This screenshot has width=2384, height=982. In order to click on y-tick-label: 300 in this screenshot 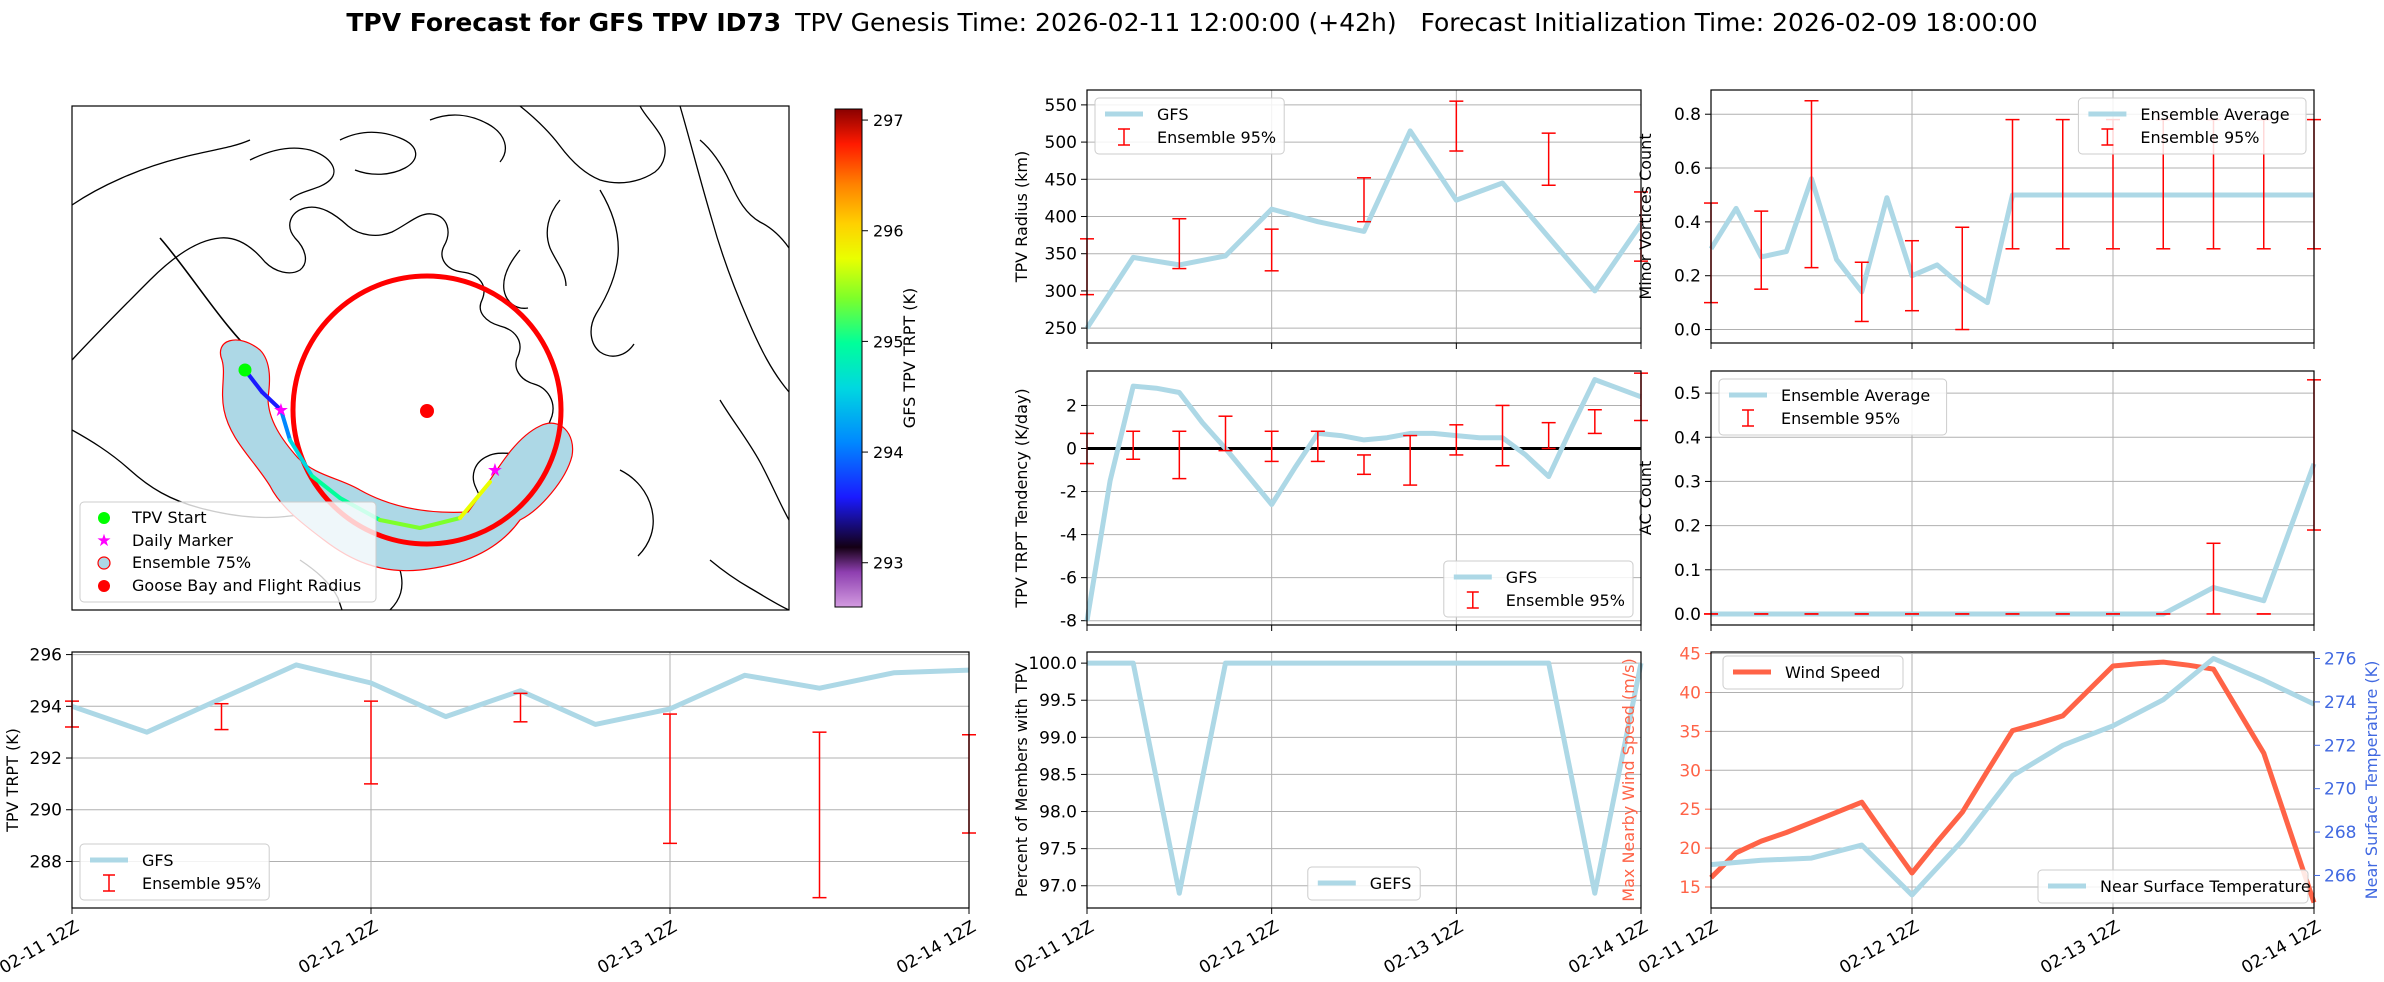, I will do `click(1061, 292)`.